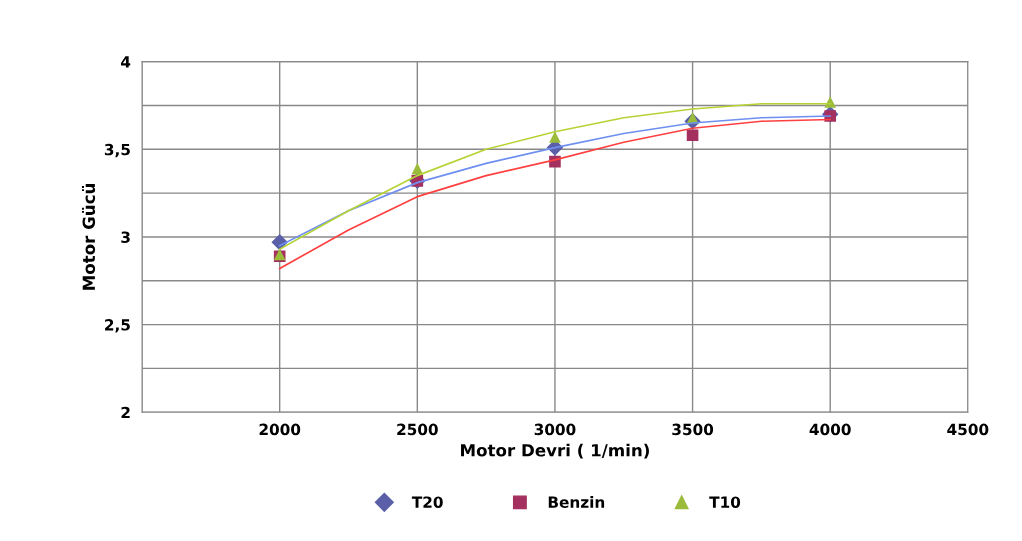 The height and width of the screenshot is (541, 1022). I want to click on y-tick-label: 2, so click(125, 412).